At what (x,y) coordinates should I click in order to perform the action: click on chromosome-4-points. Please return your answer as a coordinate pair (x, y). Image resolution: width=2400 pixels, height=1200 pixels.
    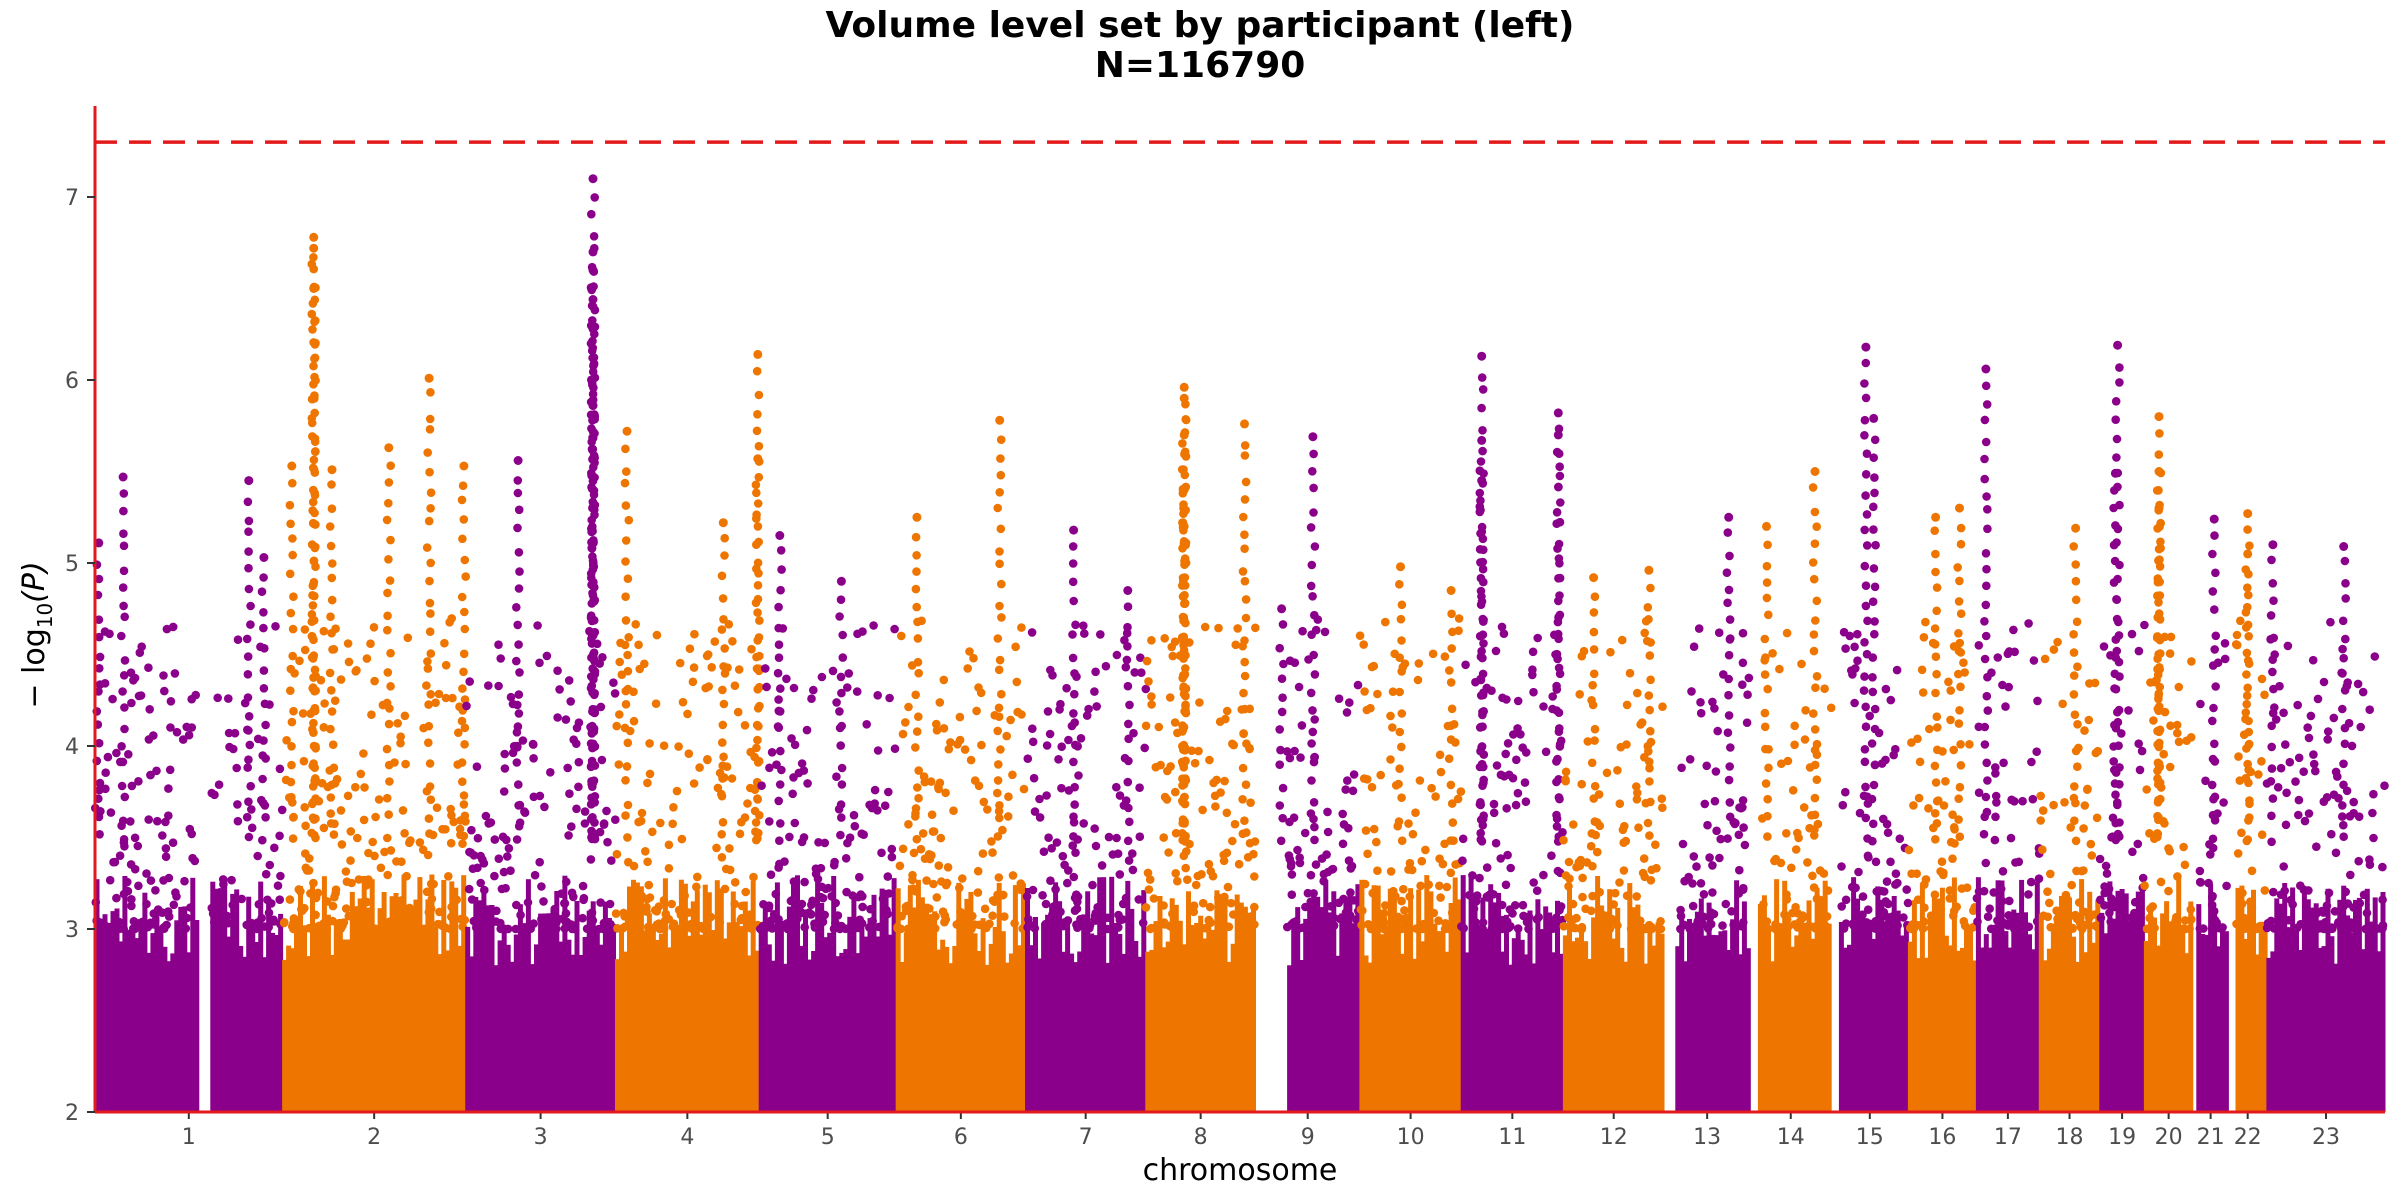
    Looking at the image, I should click on (687, 730).